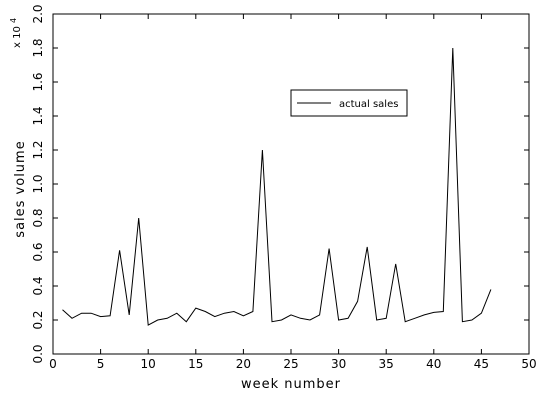 This screenshot has height=394, width=538. What do you see at coordinates (53, 364) in the screenshot?
I see `x-tick-label: 0` at bounding box center [53, 364].